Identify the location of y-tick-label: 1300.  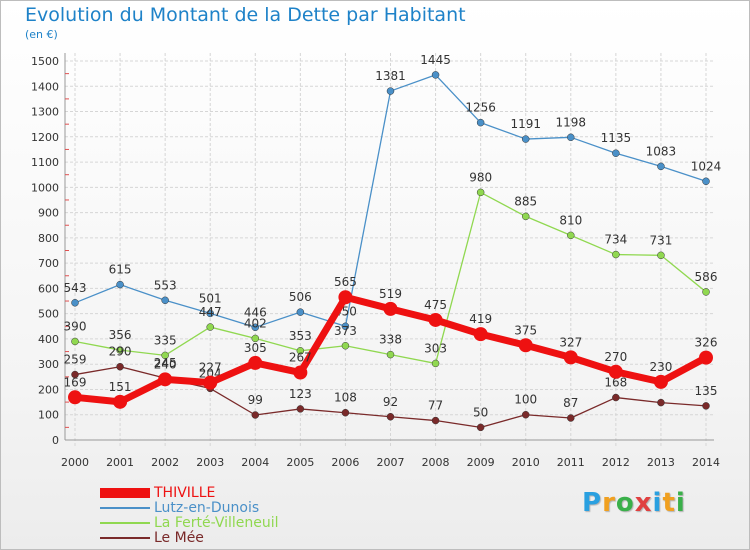
(45, 112).